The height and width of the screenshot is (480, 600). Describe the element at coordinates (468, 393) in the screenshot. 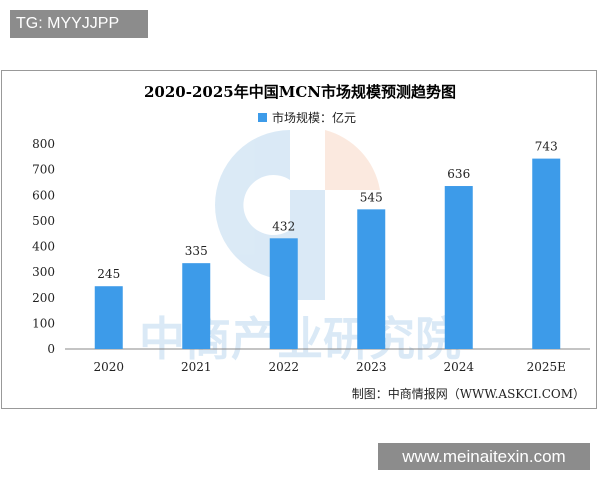

I see `source-note: 制图：中商情报网（WWW.ASKCI.COM）` at that location.